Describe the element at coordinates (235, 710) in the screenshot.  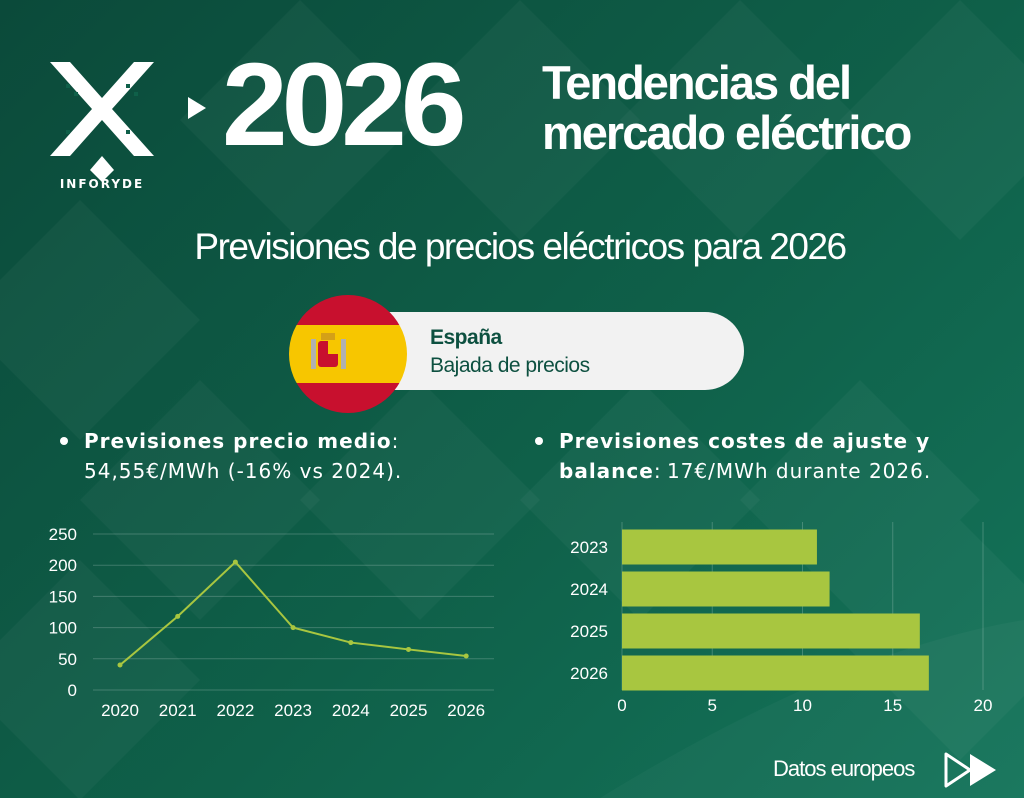
I see `line-chart-xtick: 2022` at that location.